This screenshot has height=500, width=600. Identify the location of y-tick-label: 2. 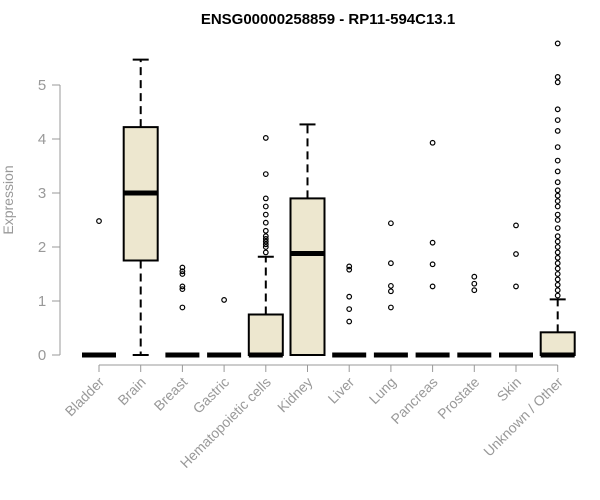
(42, 247).